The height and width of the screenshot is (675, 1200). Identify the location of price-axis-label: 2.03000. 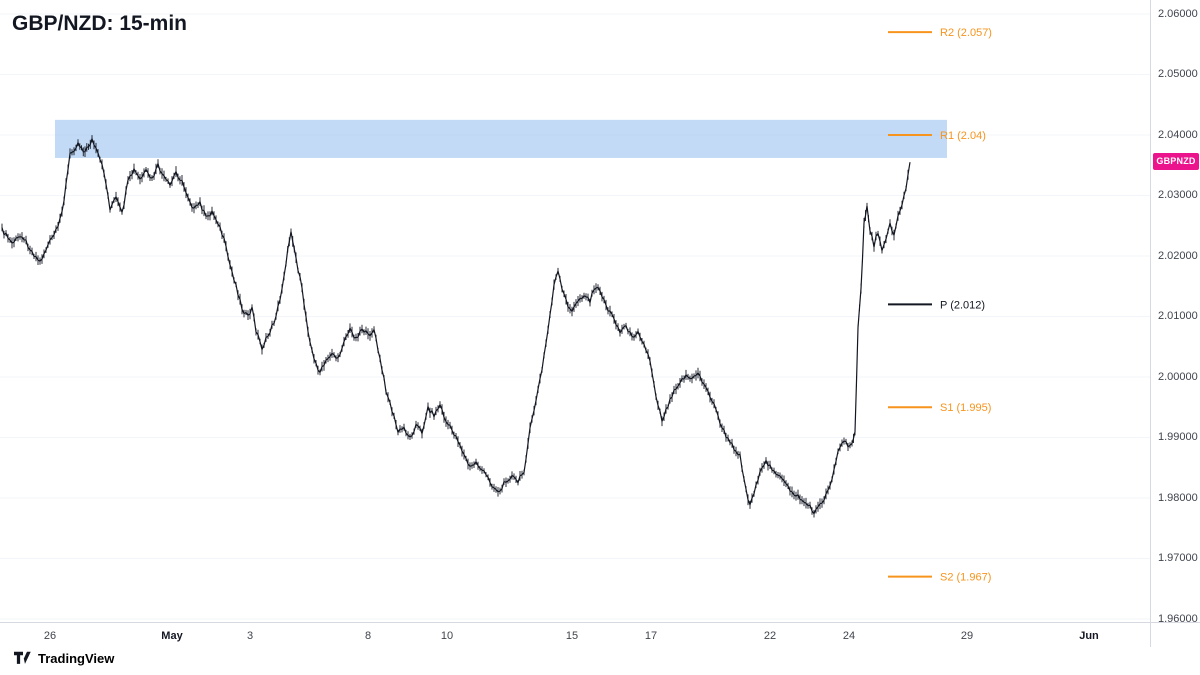
(1178, 195).